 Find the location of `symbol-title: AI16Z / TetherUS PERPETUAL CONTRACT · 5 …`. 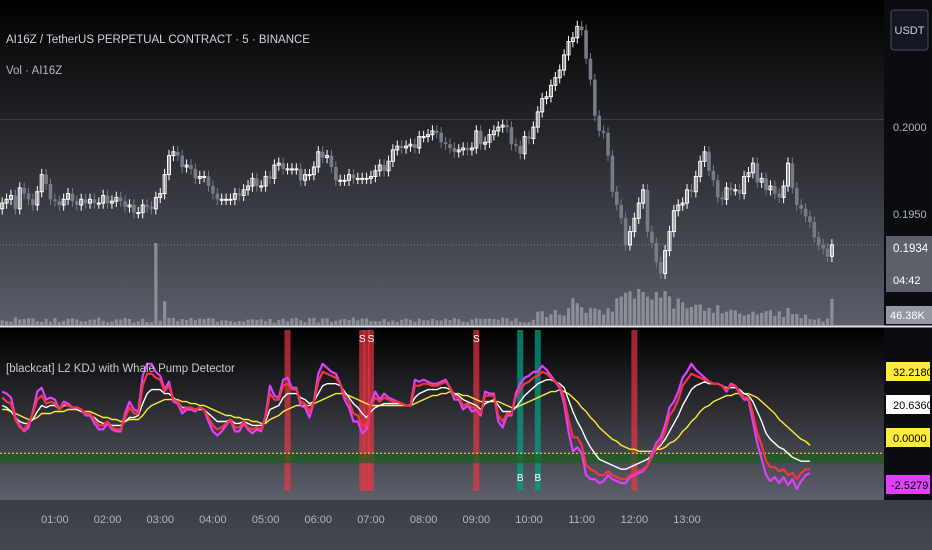

symbol-title: AI16Z / TetherUS PERPETUAL CONTRACT · 5 … is located at coordinates (158, 40).